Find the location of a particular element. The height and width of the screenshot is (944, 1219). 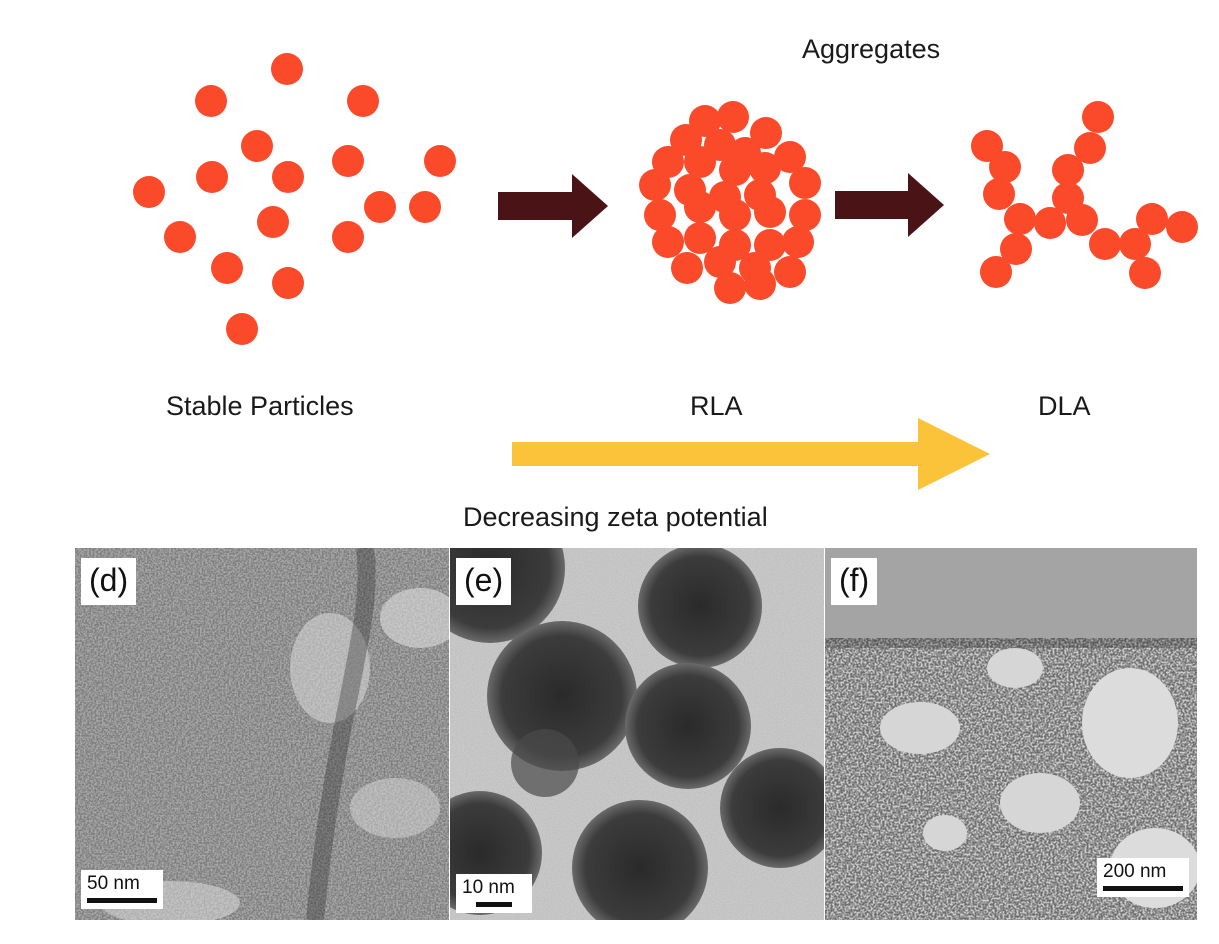

micrograph-d-image is located at coordinates (262, 734).